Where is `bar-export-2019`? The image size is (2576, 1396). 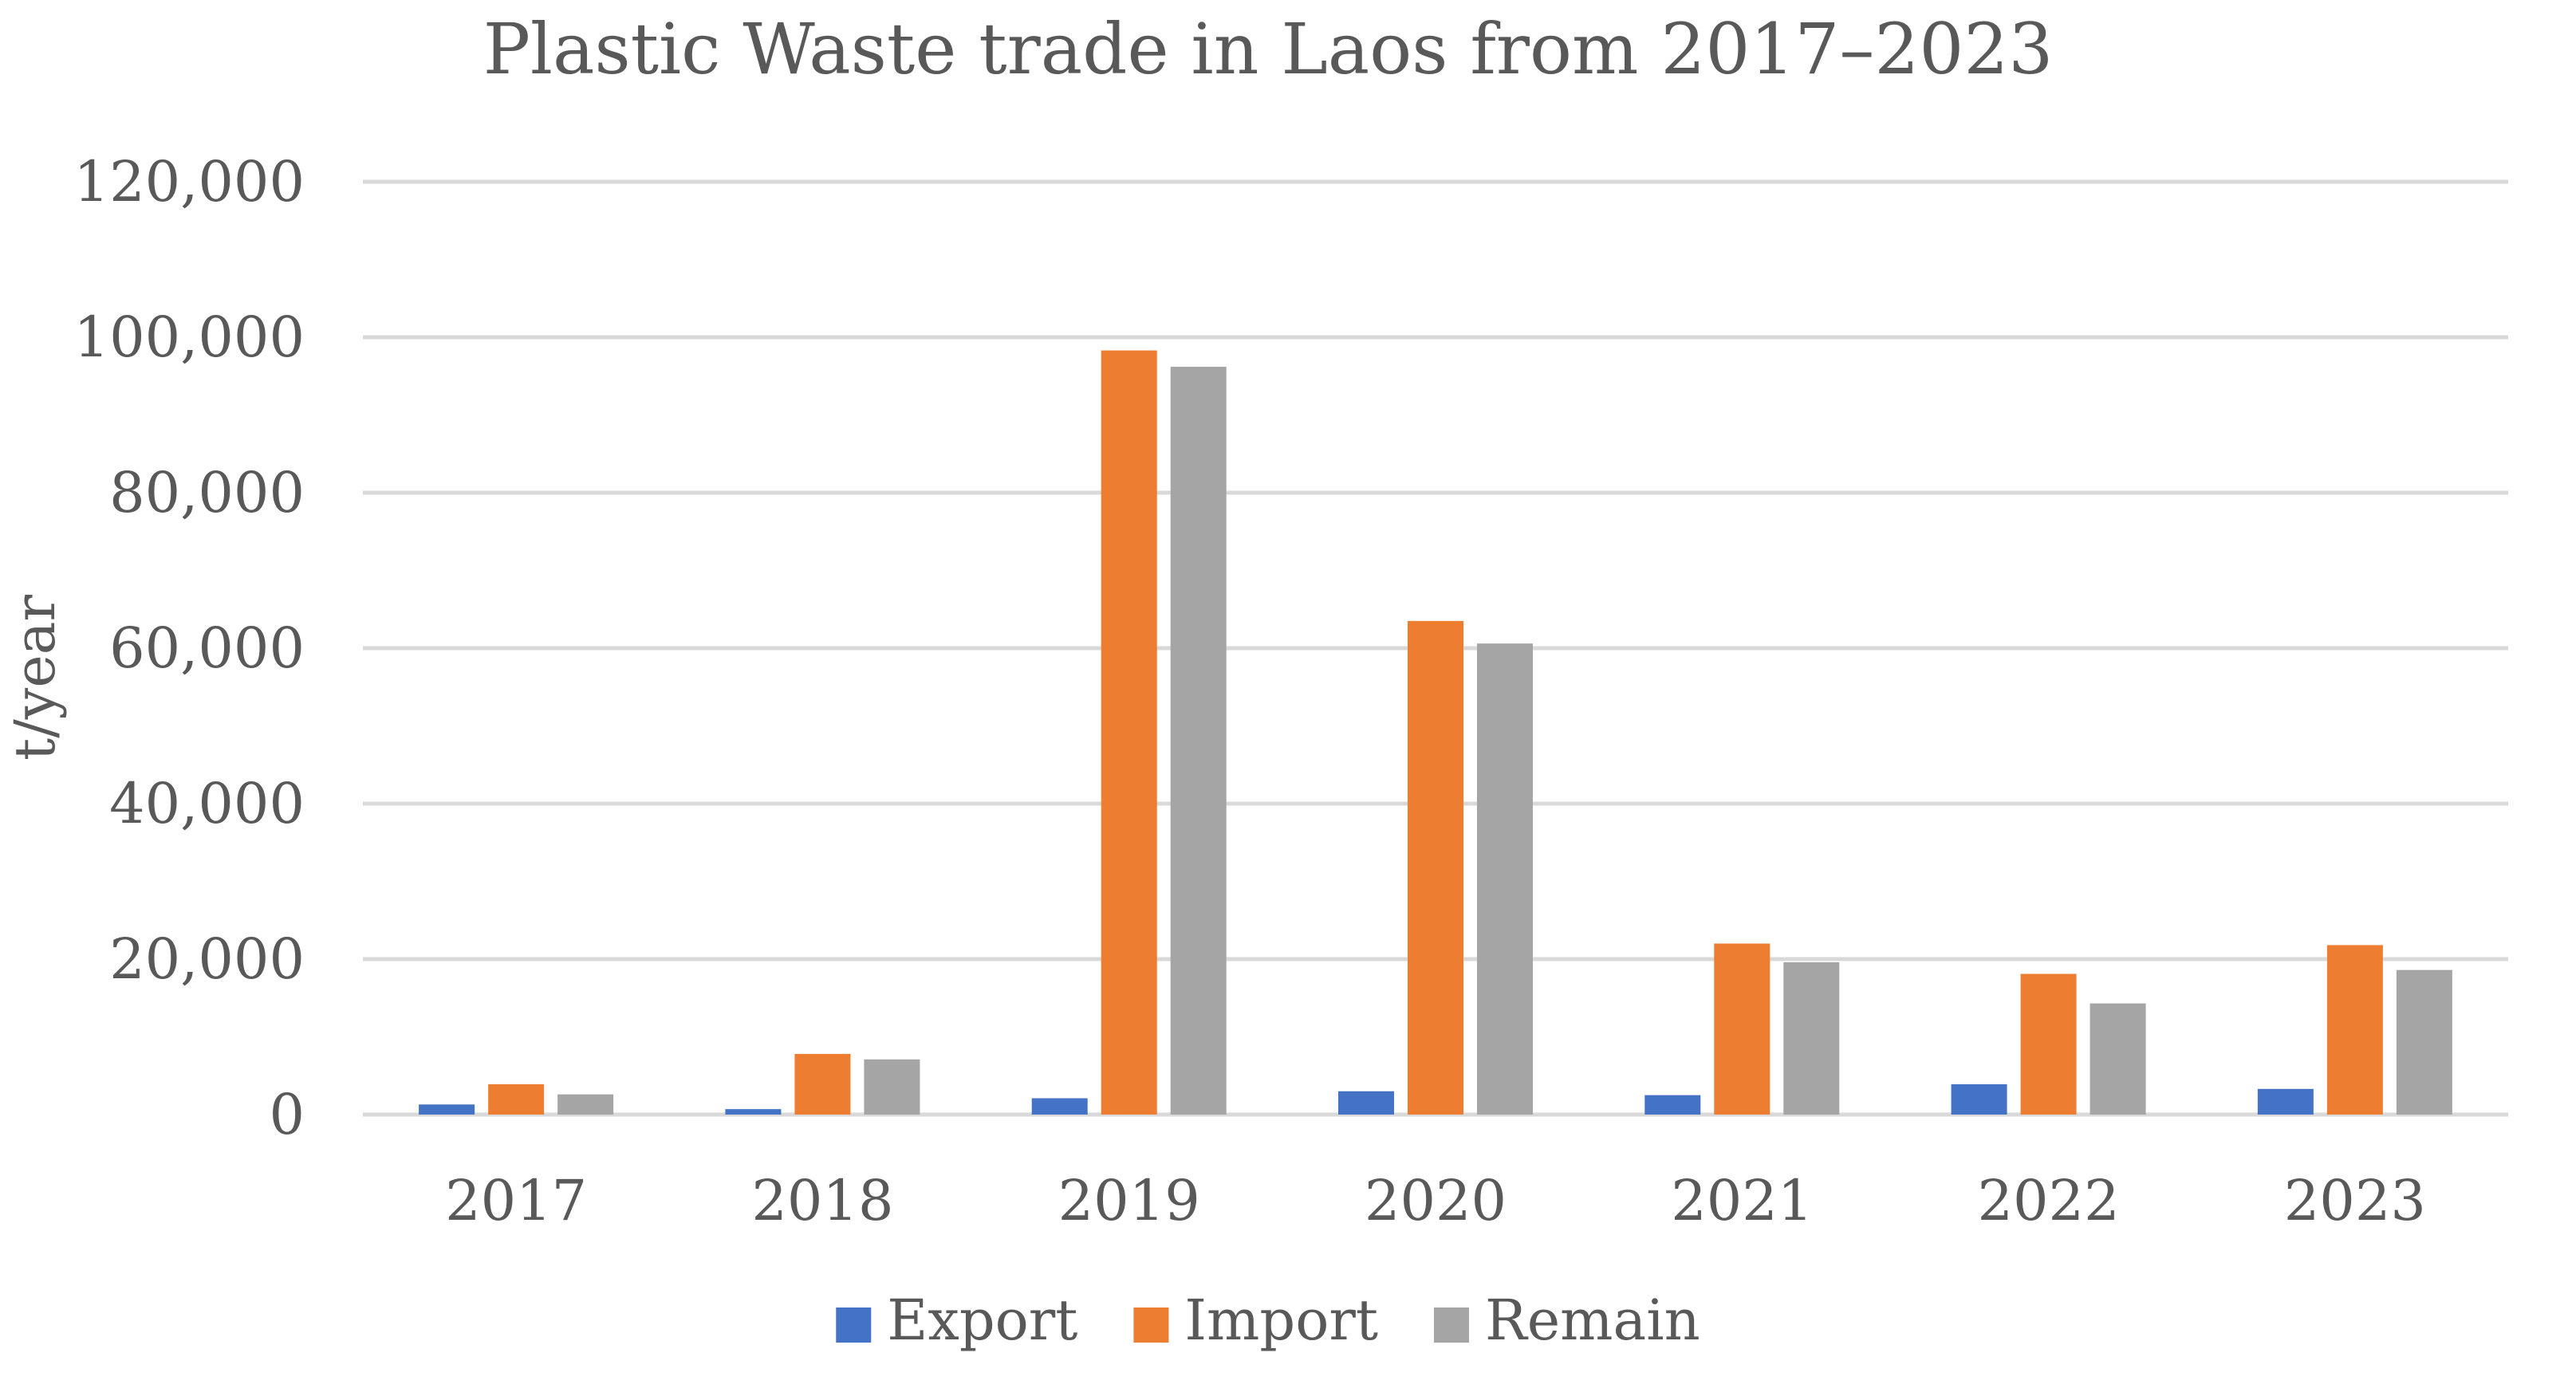 bar-export-2019 is located at coordinates (1059, 1106).